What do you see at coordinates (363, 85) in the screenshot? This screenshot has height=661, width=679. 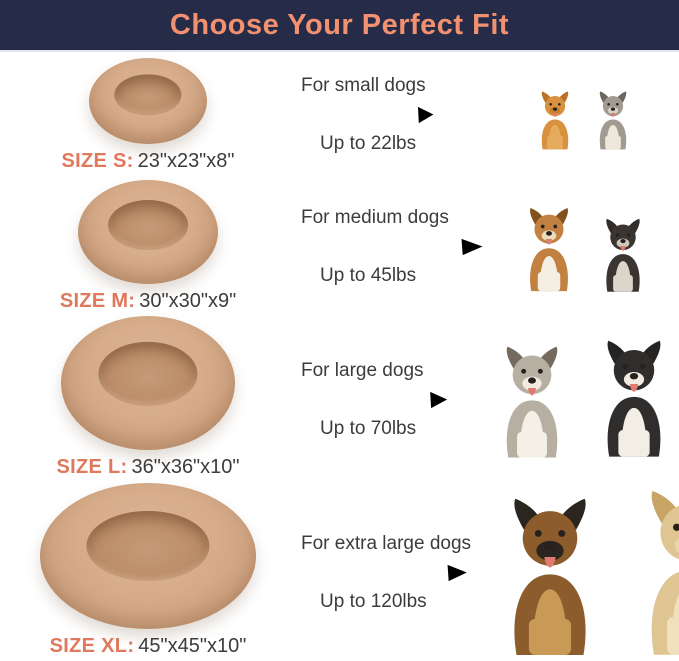 I see `fit-text: For small dogs` at bounding box center [363, 85].